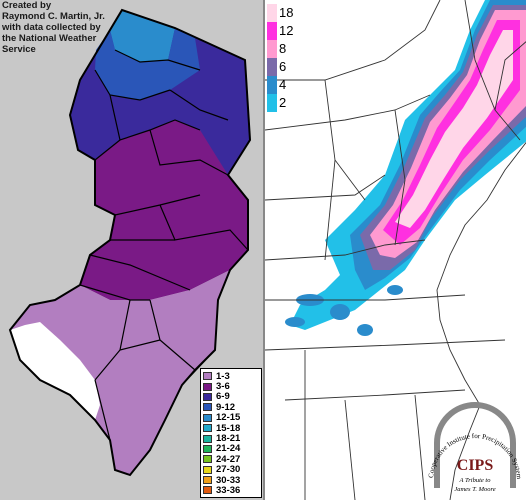 The height and width of the screenshot is (500, 526). What do you see at coordinates (286, 12) in the screenshot?
I see `ne-legend-label: 18` at bounding box center [286, 12].